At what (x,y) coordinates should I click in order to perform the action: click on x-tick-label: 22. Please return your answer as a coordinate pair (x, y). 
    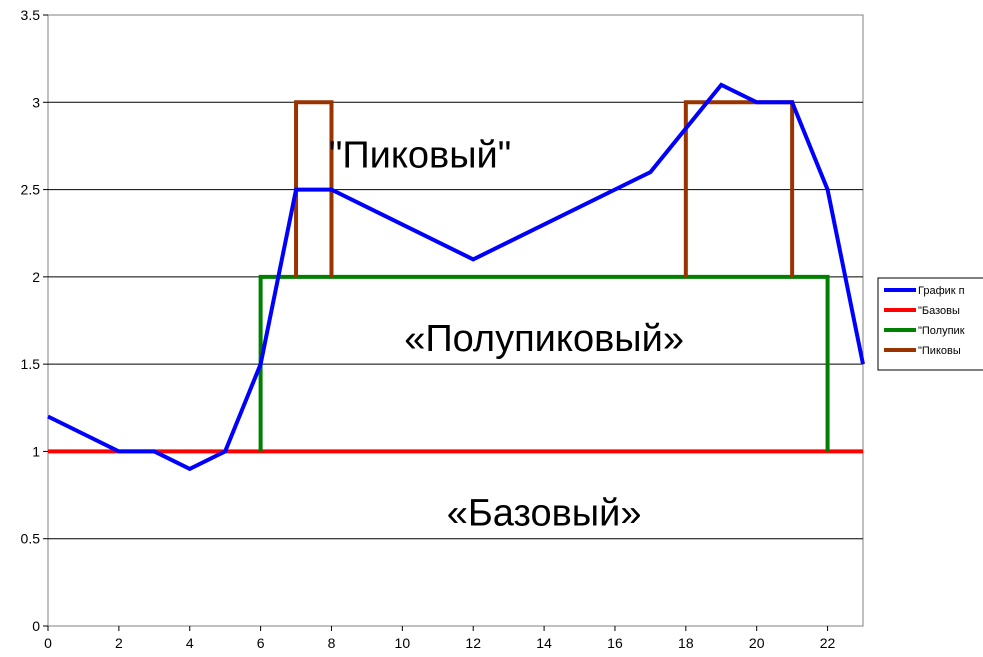
    Looking at the image, I should click on (828, 643).